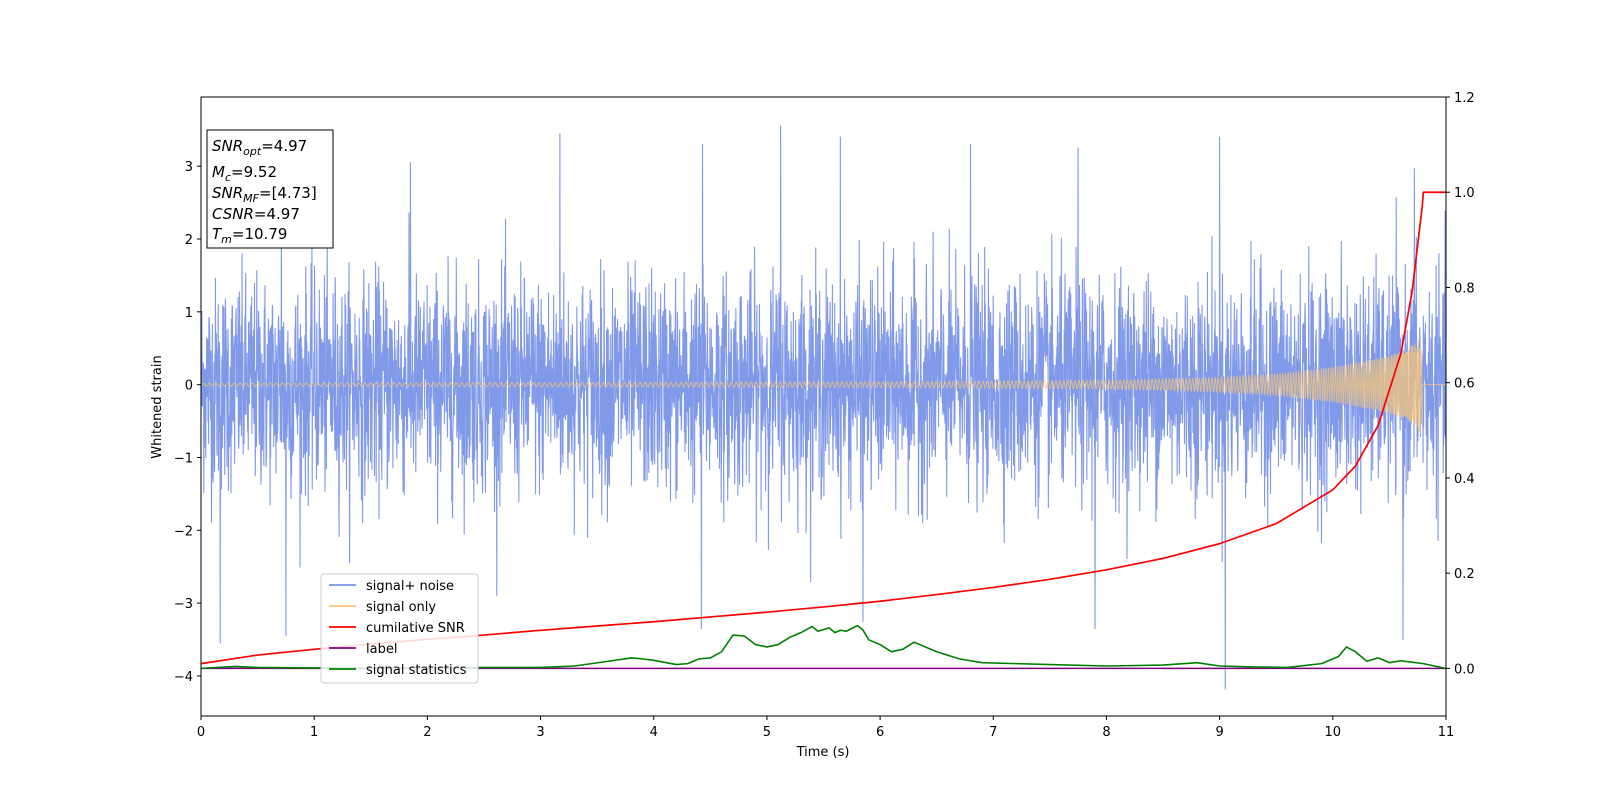 The width and height of the screenshot is (1600, 800). What do you see at coordinates (1464, 193) in the screenshot?
I see `y-right-tick-label: 1.0` at bounding box center [1464, 193].